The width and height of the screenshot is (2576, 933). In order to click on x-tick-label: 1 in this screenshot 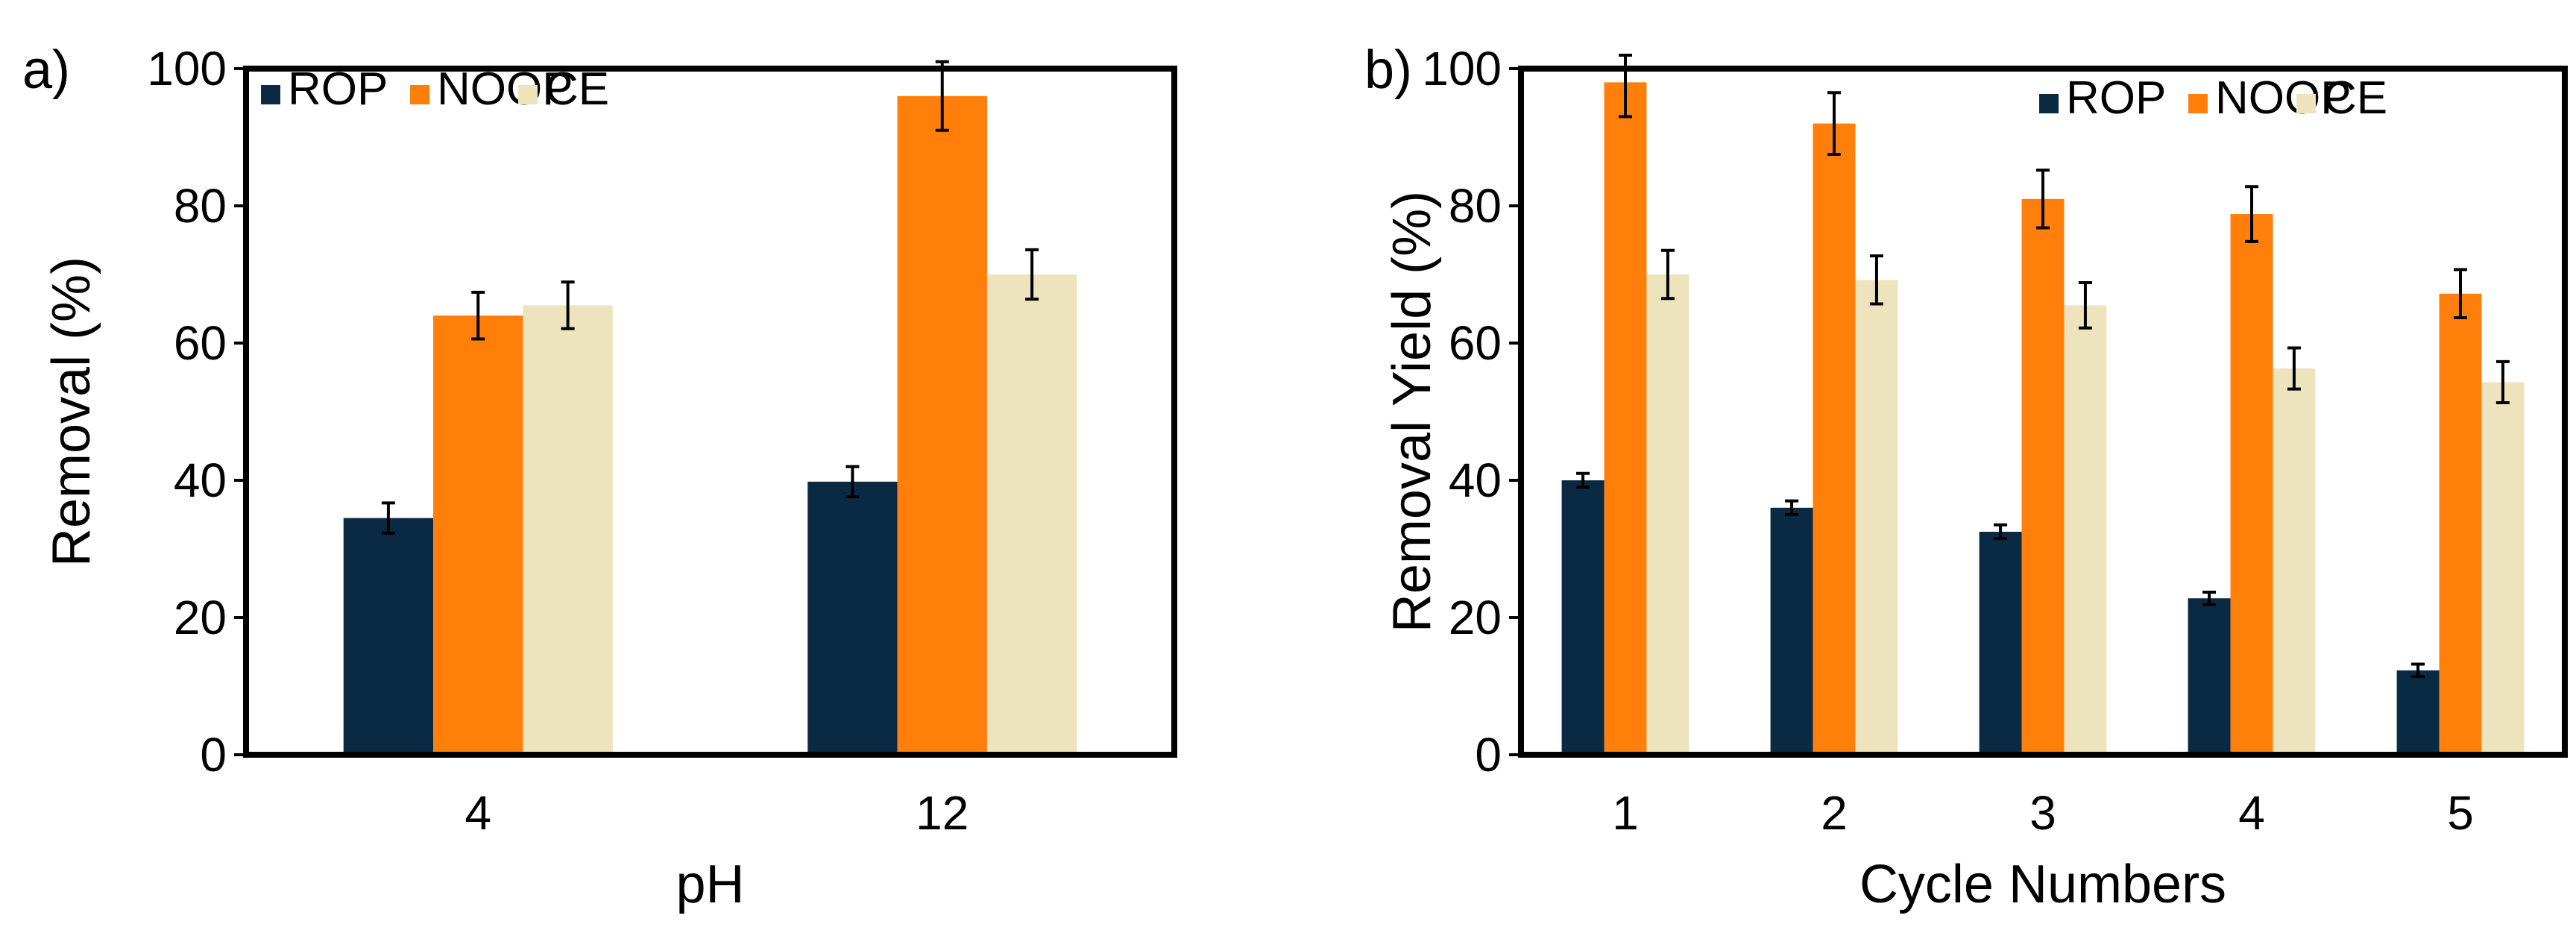, I will do `click(1625, 813)`.